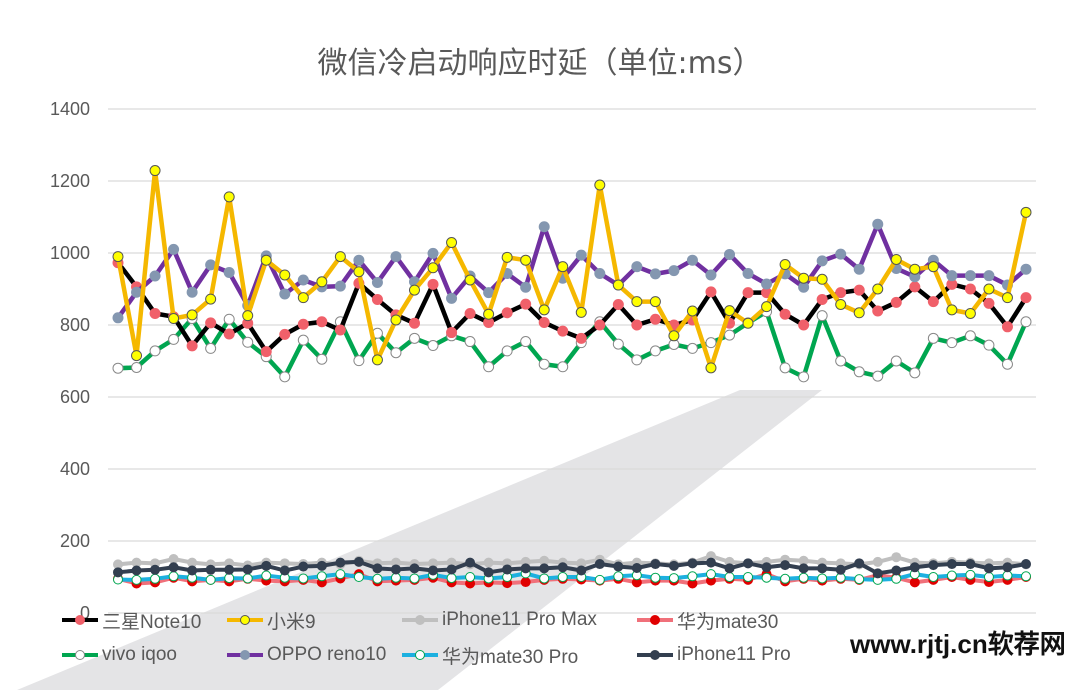 This screenshot has width=1080, height=690. Describe the element at coordinates (734, 654) in the screenshot. I see `legend-label: iPhone11 Pro` at that location.